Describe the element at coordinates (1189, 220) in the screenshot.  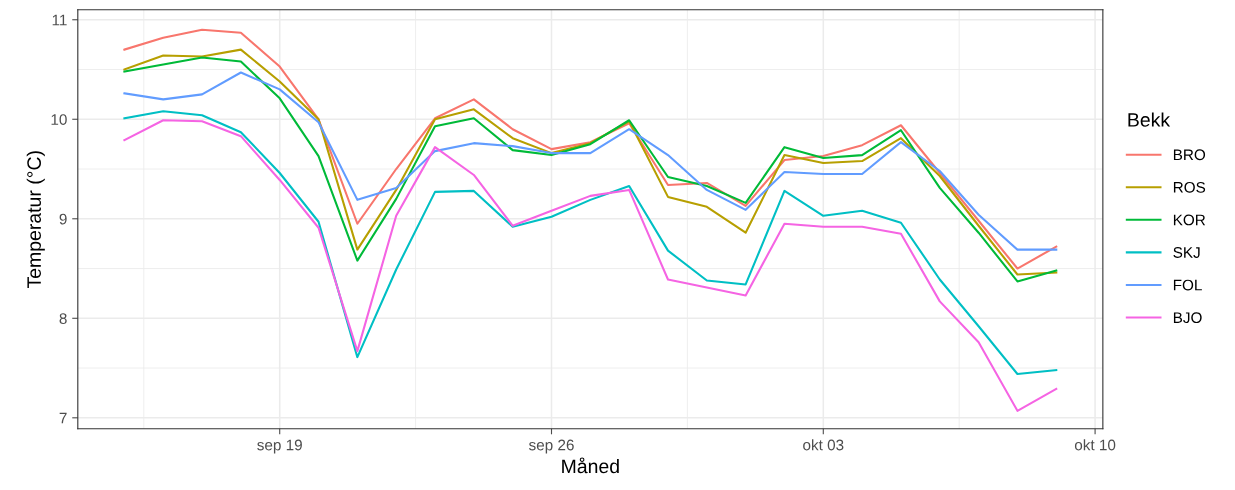
I see `legend-label: KOR` at that location.